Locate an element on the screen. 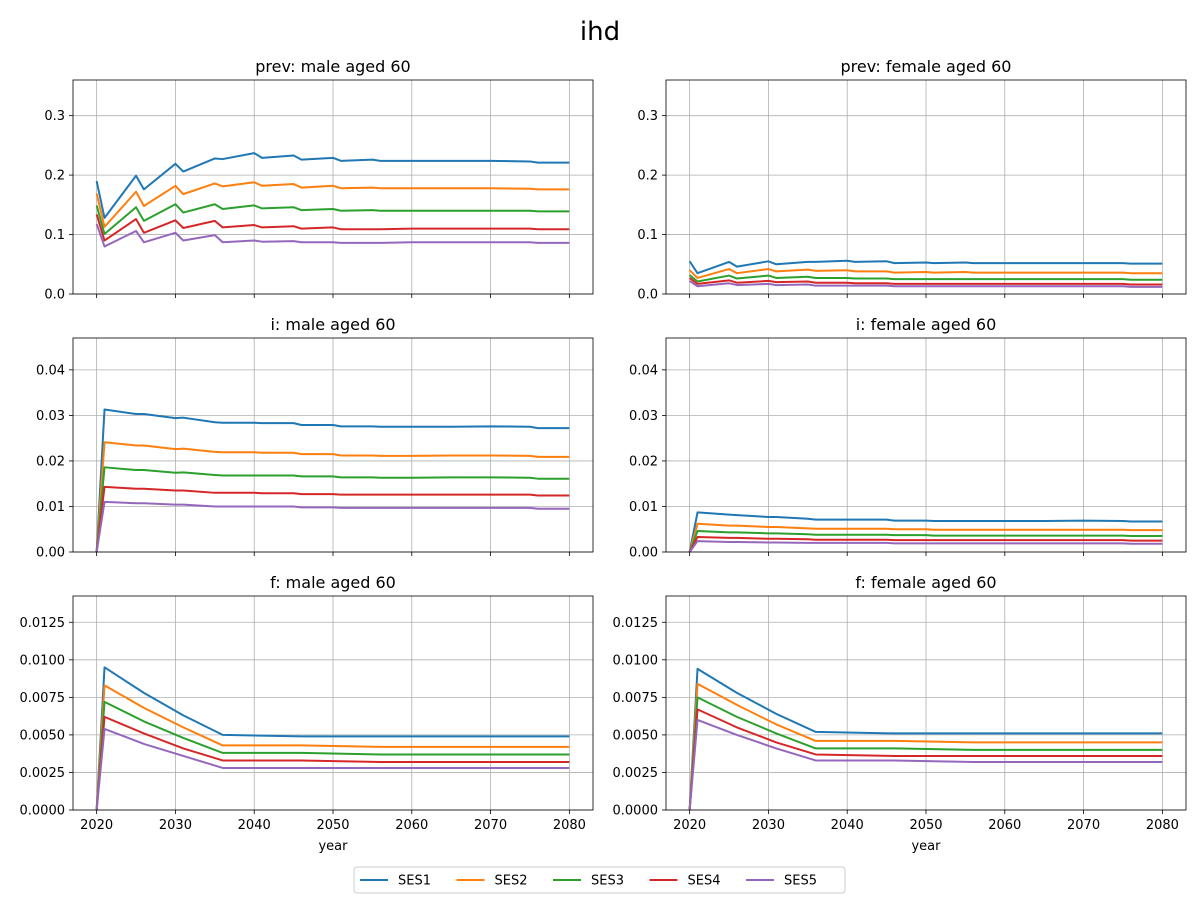 Image resolution: width=1200 pixels, height=900 pixels. panel-title: f: female aged 60 is located at coordinates (925, 582).